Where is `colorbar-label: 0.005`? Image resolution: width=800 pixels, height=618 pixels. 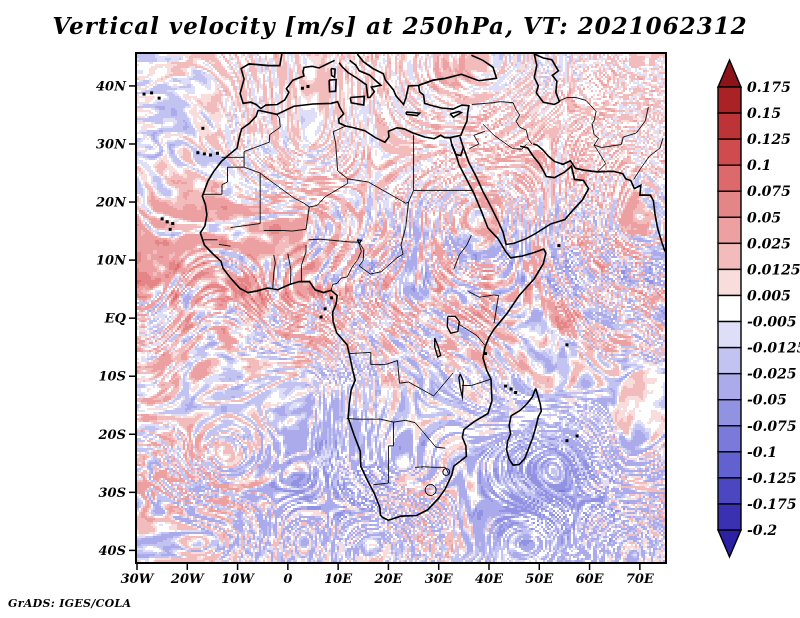
colorbar-label: 0.005 is located at coordinates (769, 296).